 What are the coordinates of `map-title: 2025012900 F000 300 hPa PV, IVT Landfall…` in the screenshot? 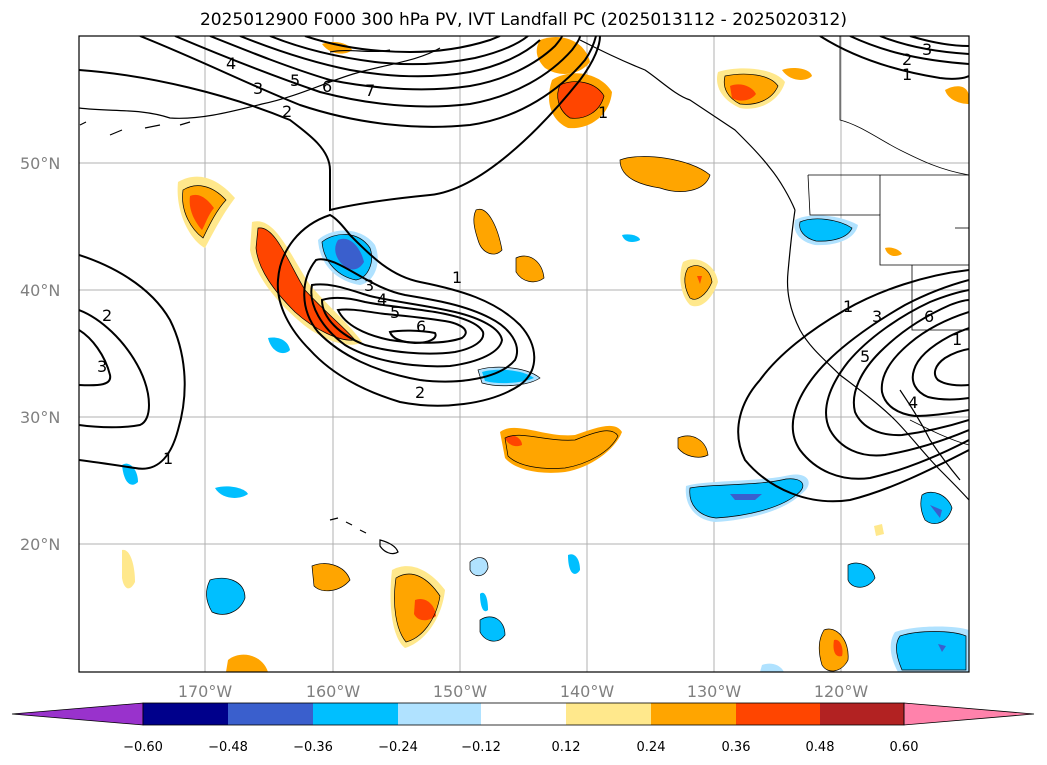 It's located at (523, 20).